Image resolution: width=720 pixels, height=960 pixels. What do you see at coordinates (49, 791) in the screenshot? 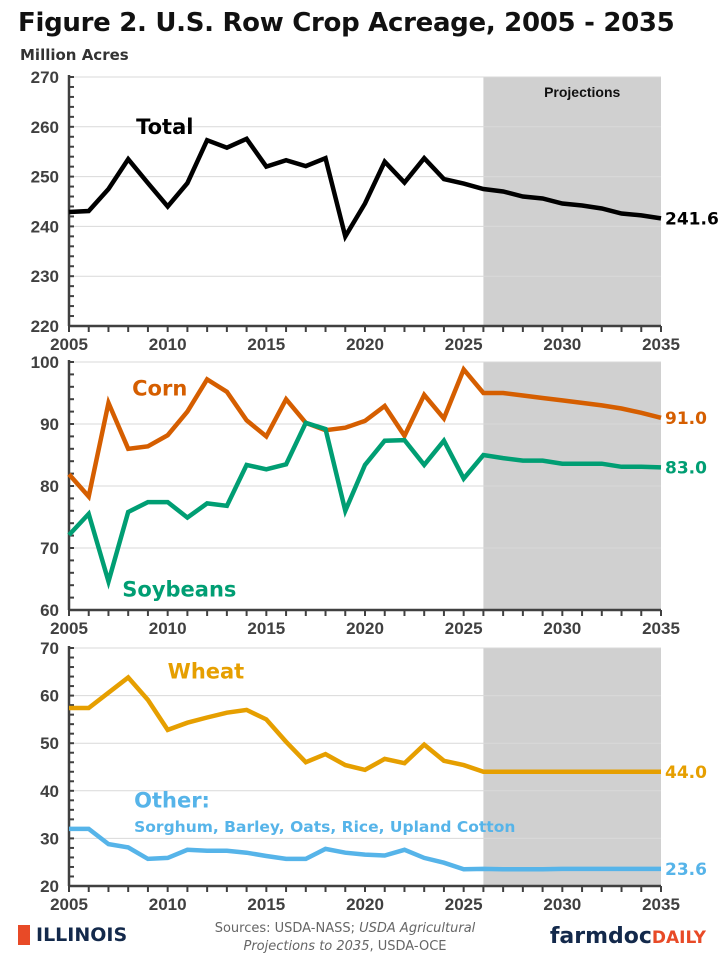
I see `y-tick-label: 40` at bounding box center [49, 791].